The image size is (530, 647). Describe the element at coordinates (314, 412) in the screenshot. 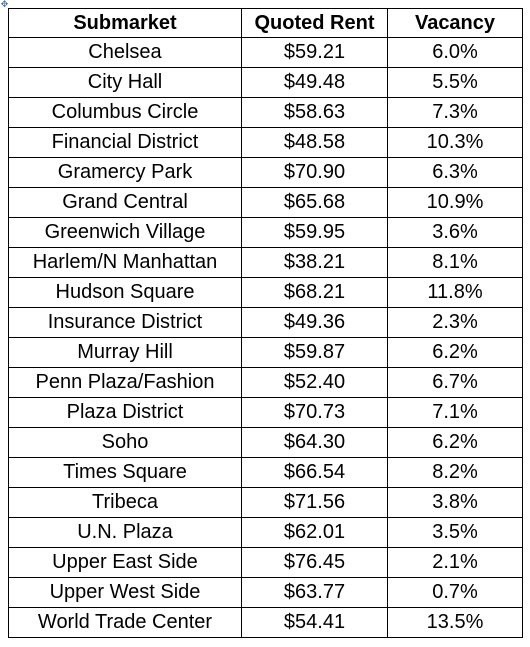

I see `quoted-rent-cell: $70.73` at that location.